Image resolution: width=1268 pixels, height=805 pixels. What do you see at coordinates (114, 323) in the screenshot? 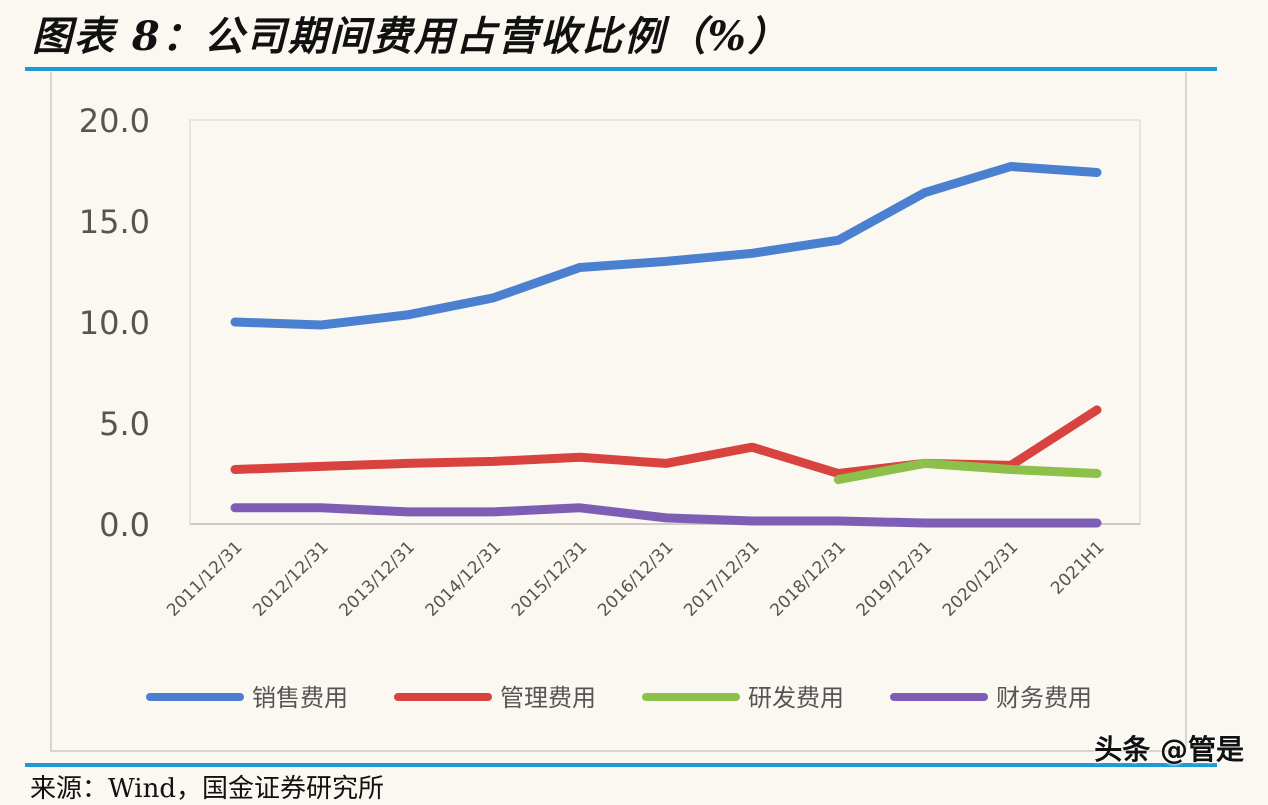
I see `y-tick-label: 10.0` at bounding box center [114, 323].